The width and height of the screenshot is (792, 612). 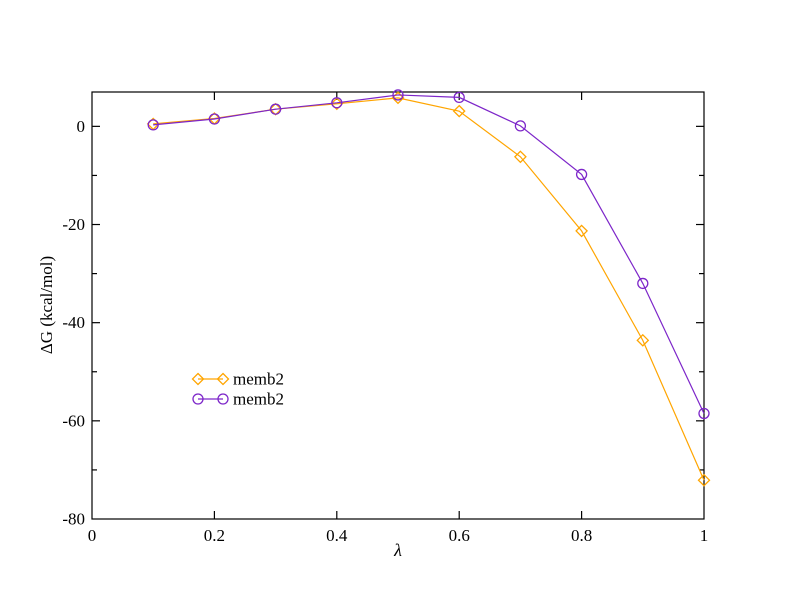 What do you see at coordinates (81, 126) in the screenshot?
I see `y-tick-label: 0` at bounding box center [81, 126].